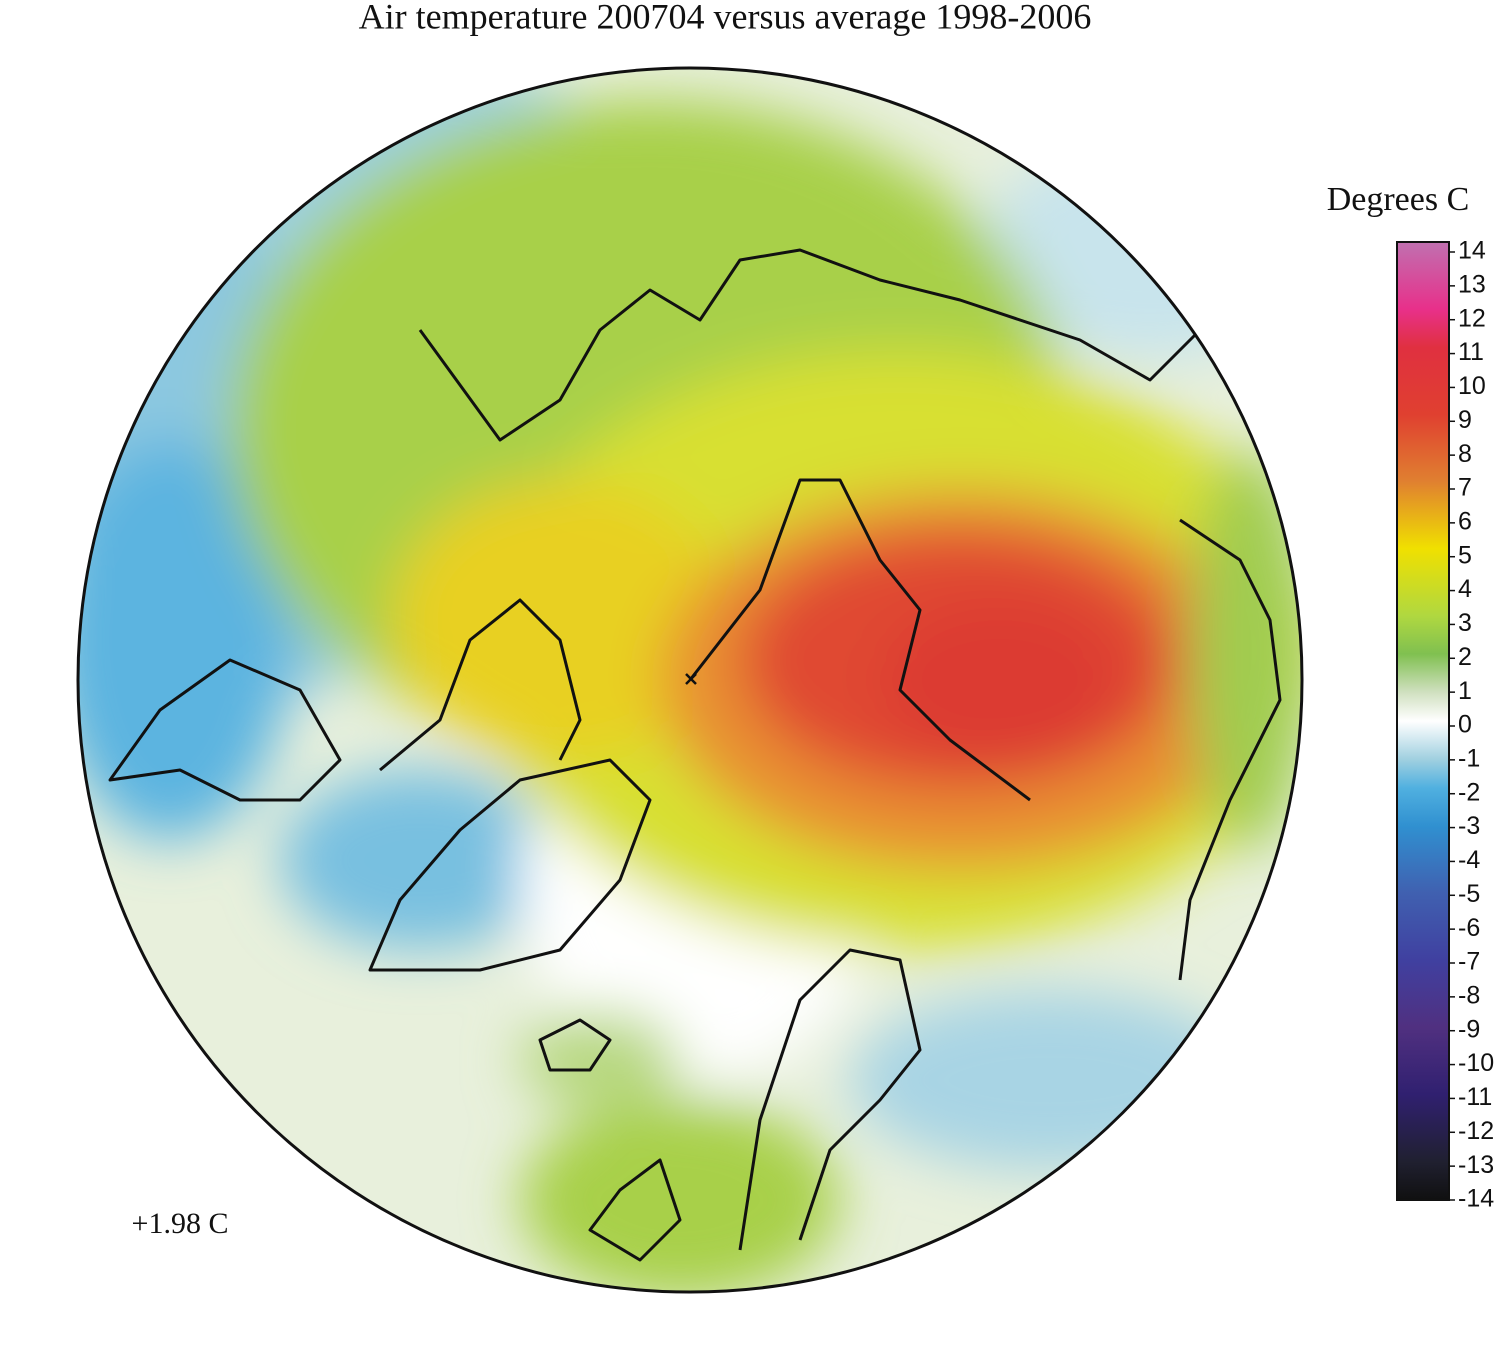 This screenshot has width=1500, height=1363. I want to click on colorbar-tick-label: 6, so click(1465, 521).